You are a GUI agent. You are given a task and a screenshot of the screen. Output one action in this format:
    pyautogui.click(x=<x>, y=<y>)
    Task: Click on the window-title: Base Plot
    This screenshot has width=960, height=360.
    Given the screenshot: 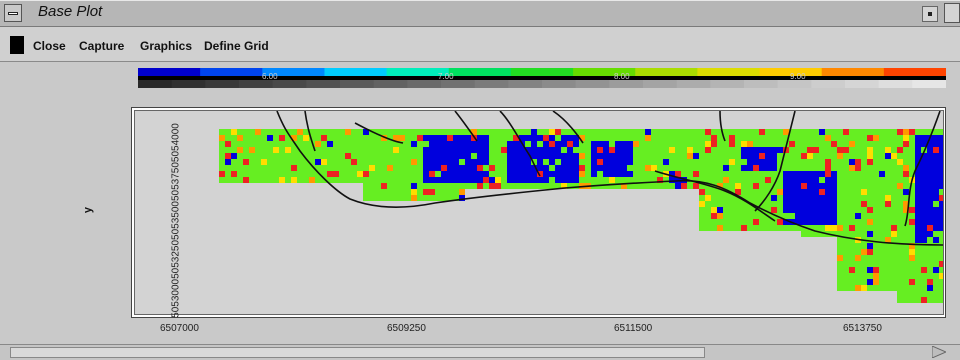 What is the action you would take?
    pyautogui.click(x=70, y=11)
    